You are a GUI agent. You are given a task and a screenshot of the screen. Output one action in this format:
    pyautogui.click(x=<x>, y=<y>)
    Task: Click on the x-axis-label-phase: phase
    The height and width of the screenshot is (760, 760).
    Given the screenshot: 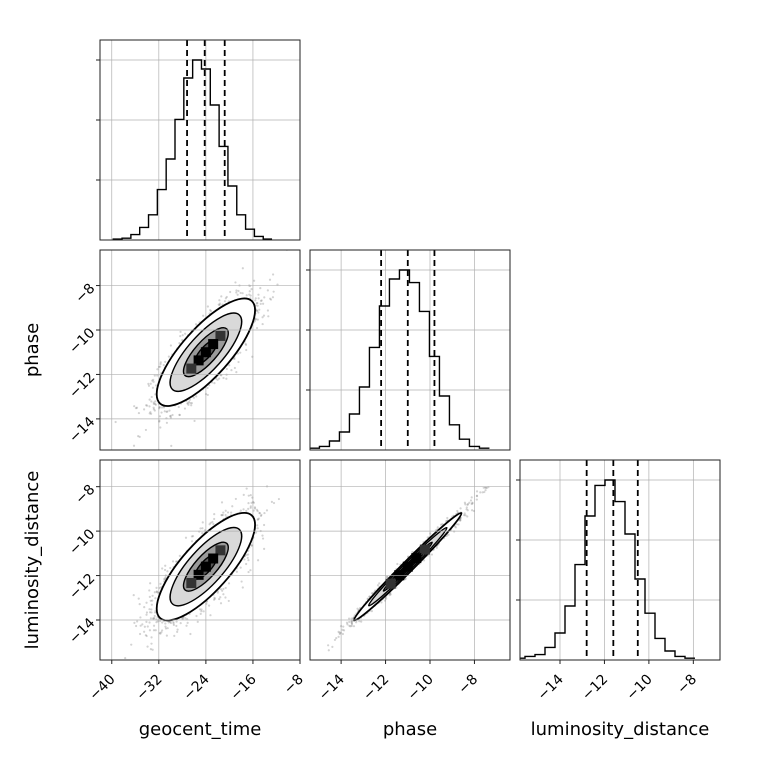 What is the action you would take?
    pyautogui.click(x=410, y=729)
    